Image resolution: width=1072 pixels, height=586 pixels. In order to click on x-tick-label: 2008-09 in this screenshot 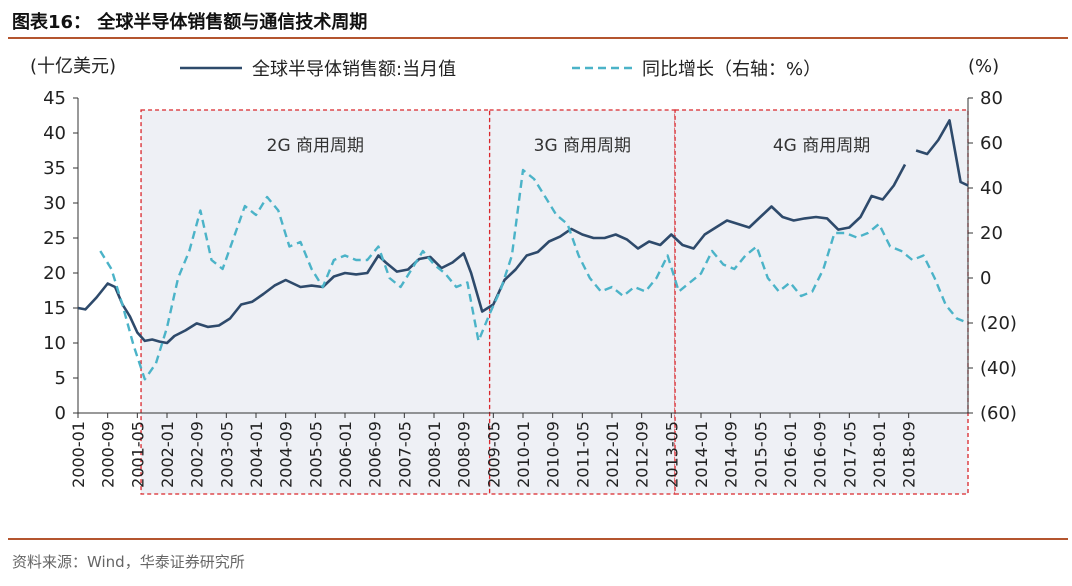, I will do `click(464, 454)`.